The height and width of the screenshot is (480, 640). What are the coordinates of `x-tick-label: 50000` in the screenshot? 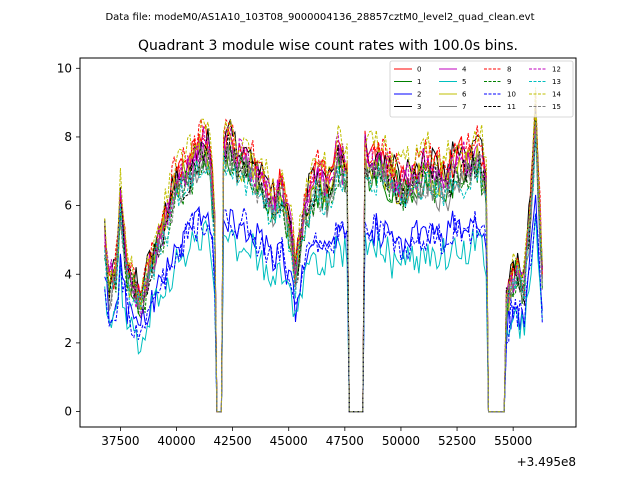 It's located at (401, 441).